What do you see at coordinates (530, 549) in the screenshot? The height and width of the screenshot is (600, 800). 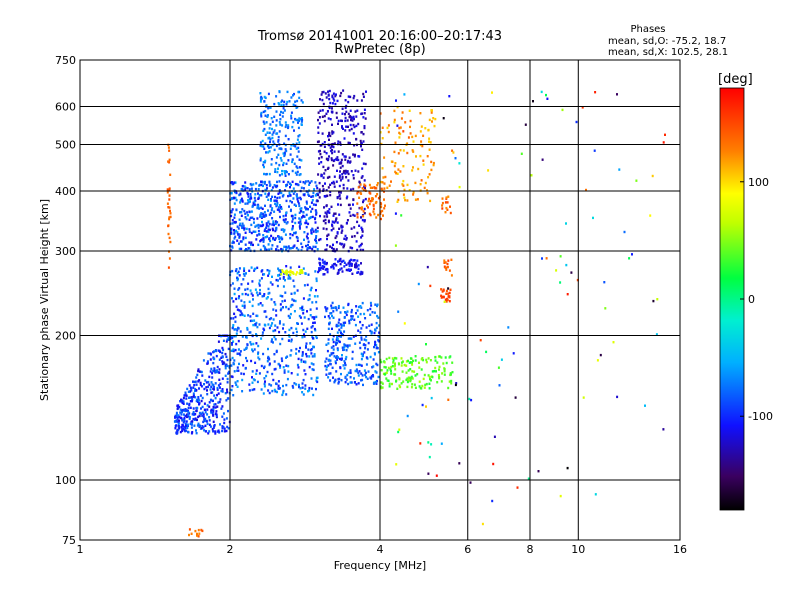 I see `x-tick-label: 8` at bounding box center [530, 549].